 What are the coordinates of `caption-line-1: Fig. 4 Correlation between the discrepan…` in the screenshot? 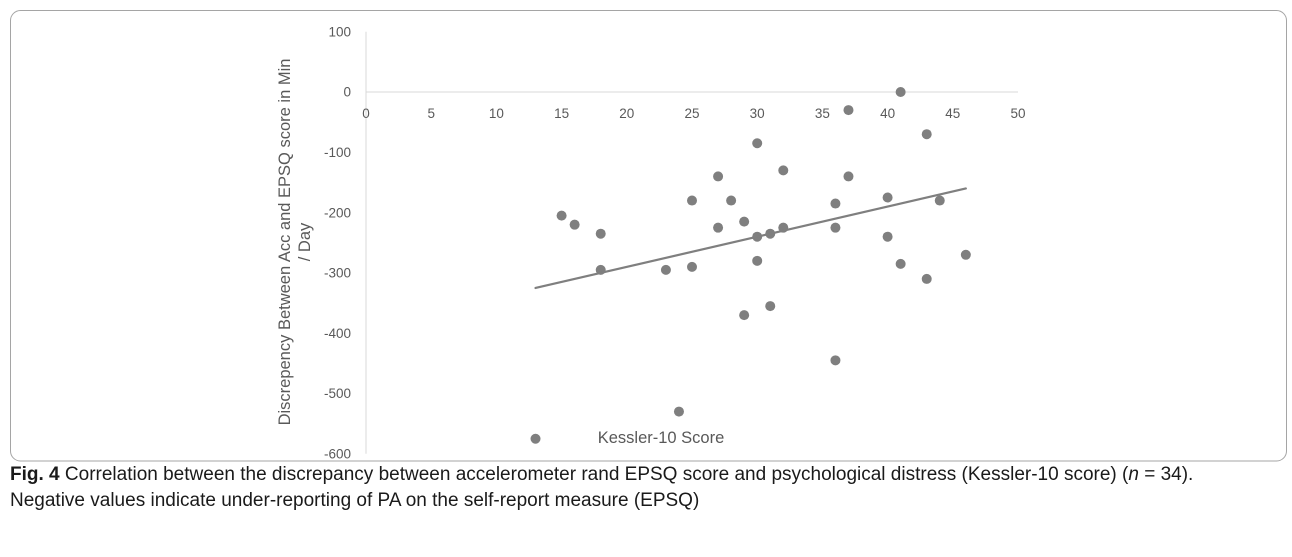 It's located at (645, 475).